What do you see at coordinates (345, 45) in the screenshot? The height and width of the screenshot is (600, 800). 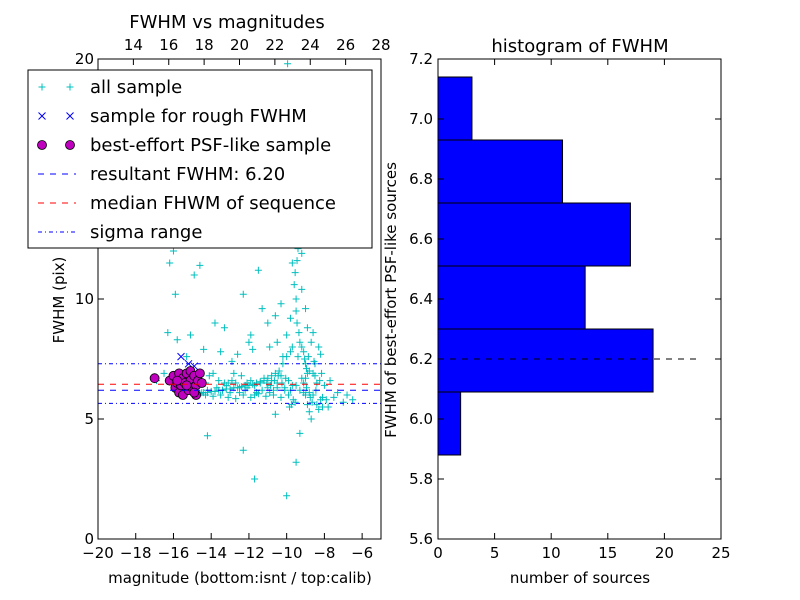 I see `top-x-tick-label: 26` at bounding box center [345, 45].